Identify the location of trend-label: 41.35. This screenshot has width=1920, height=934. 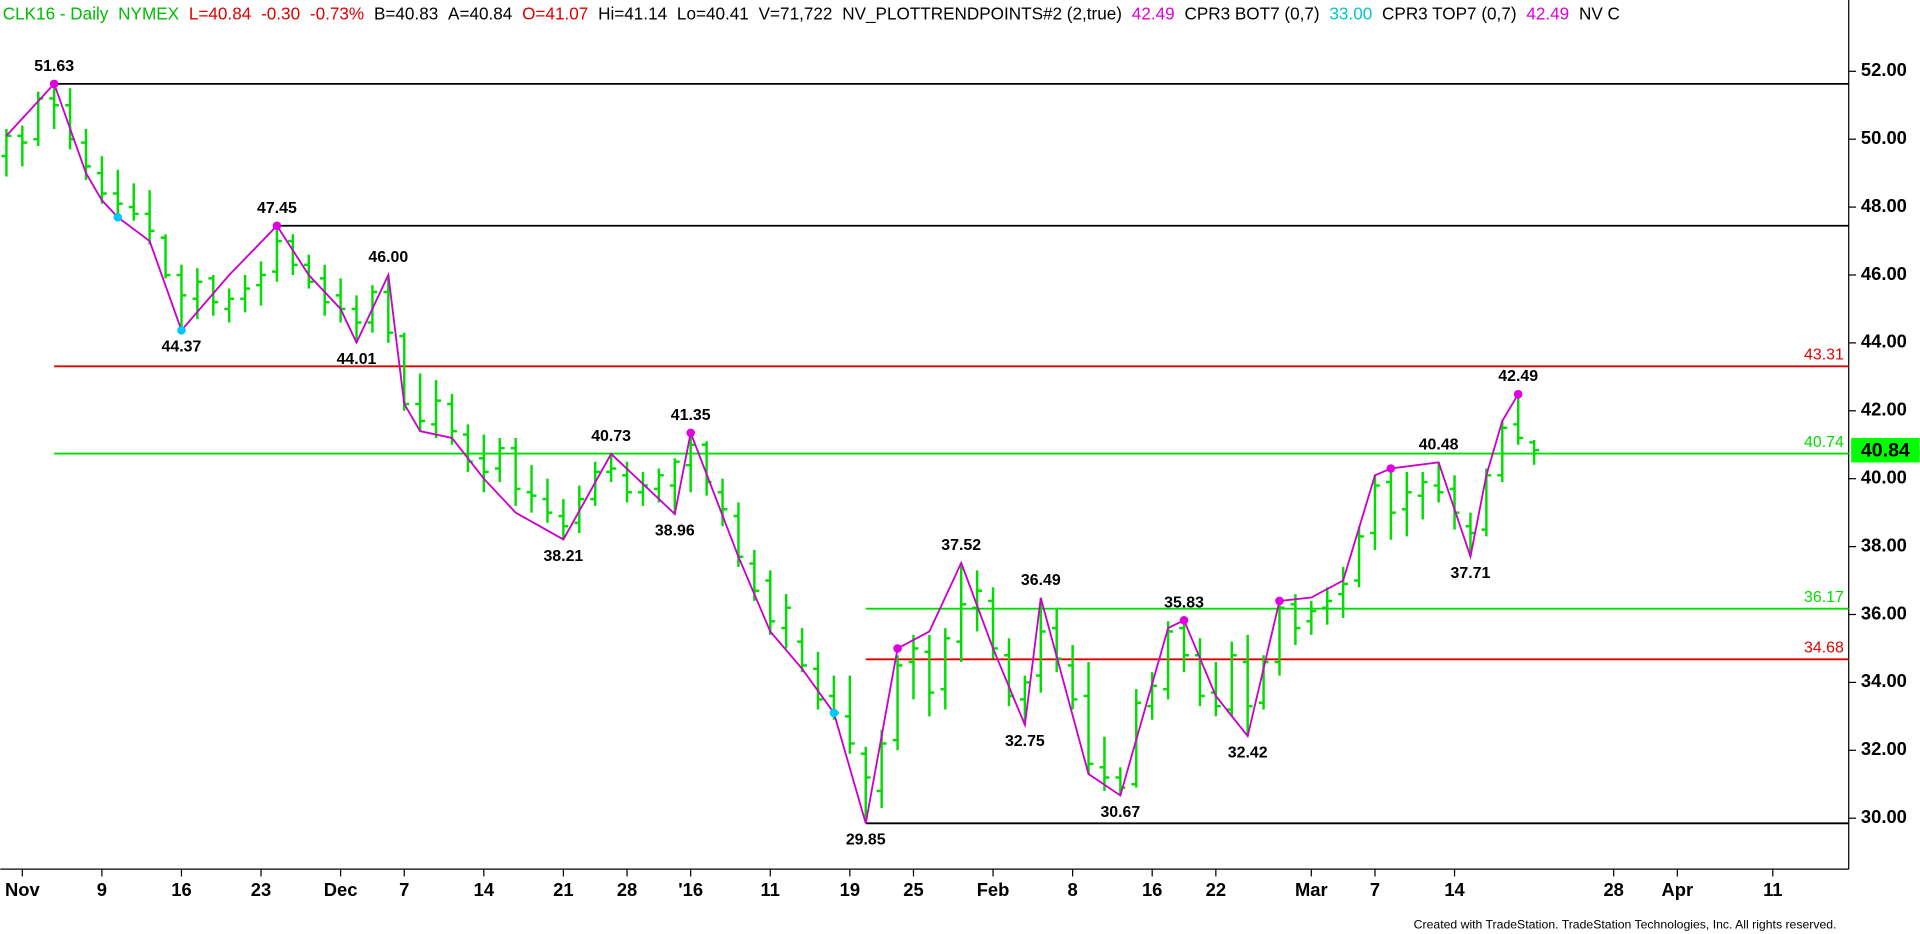
(691, 415).